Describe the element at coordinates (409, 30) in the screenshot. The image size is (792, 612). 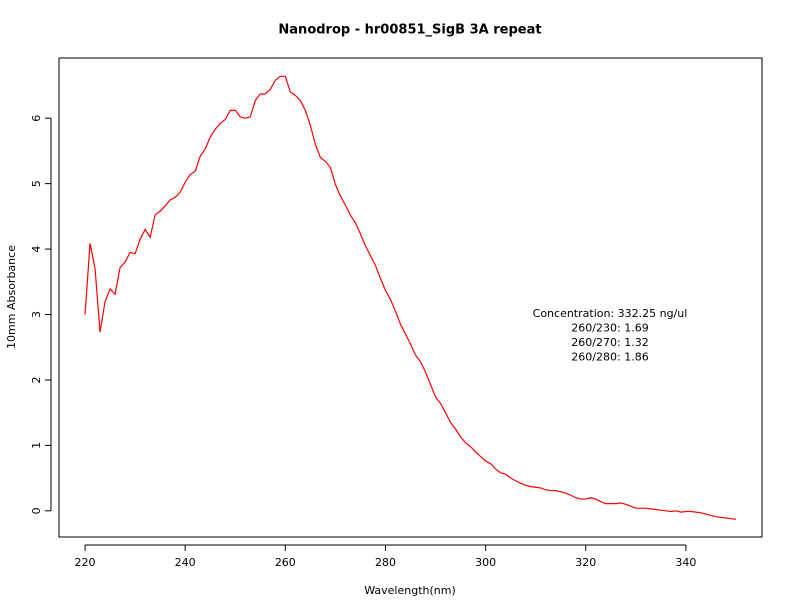
I see `chart-title: Nanodrop - hr00851_SigB 3A repeat` at that location.